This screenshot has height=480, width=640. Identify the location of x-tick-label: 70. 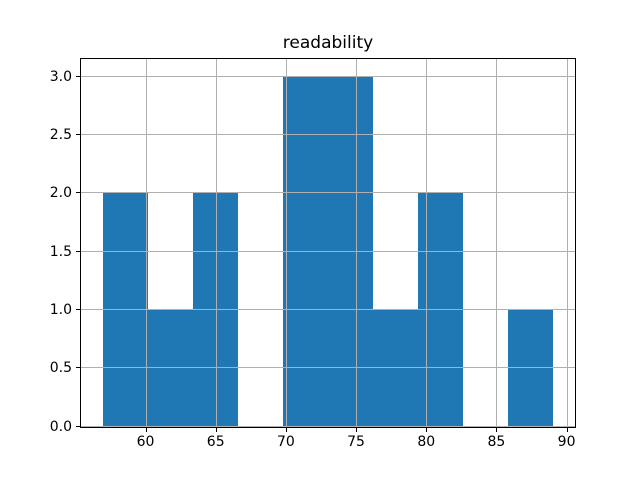
(285, 441).